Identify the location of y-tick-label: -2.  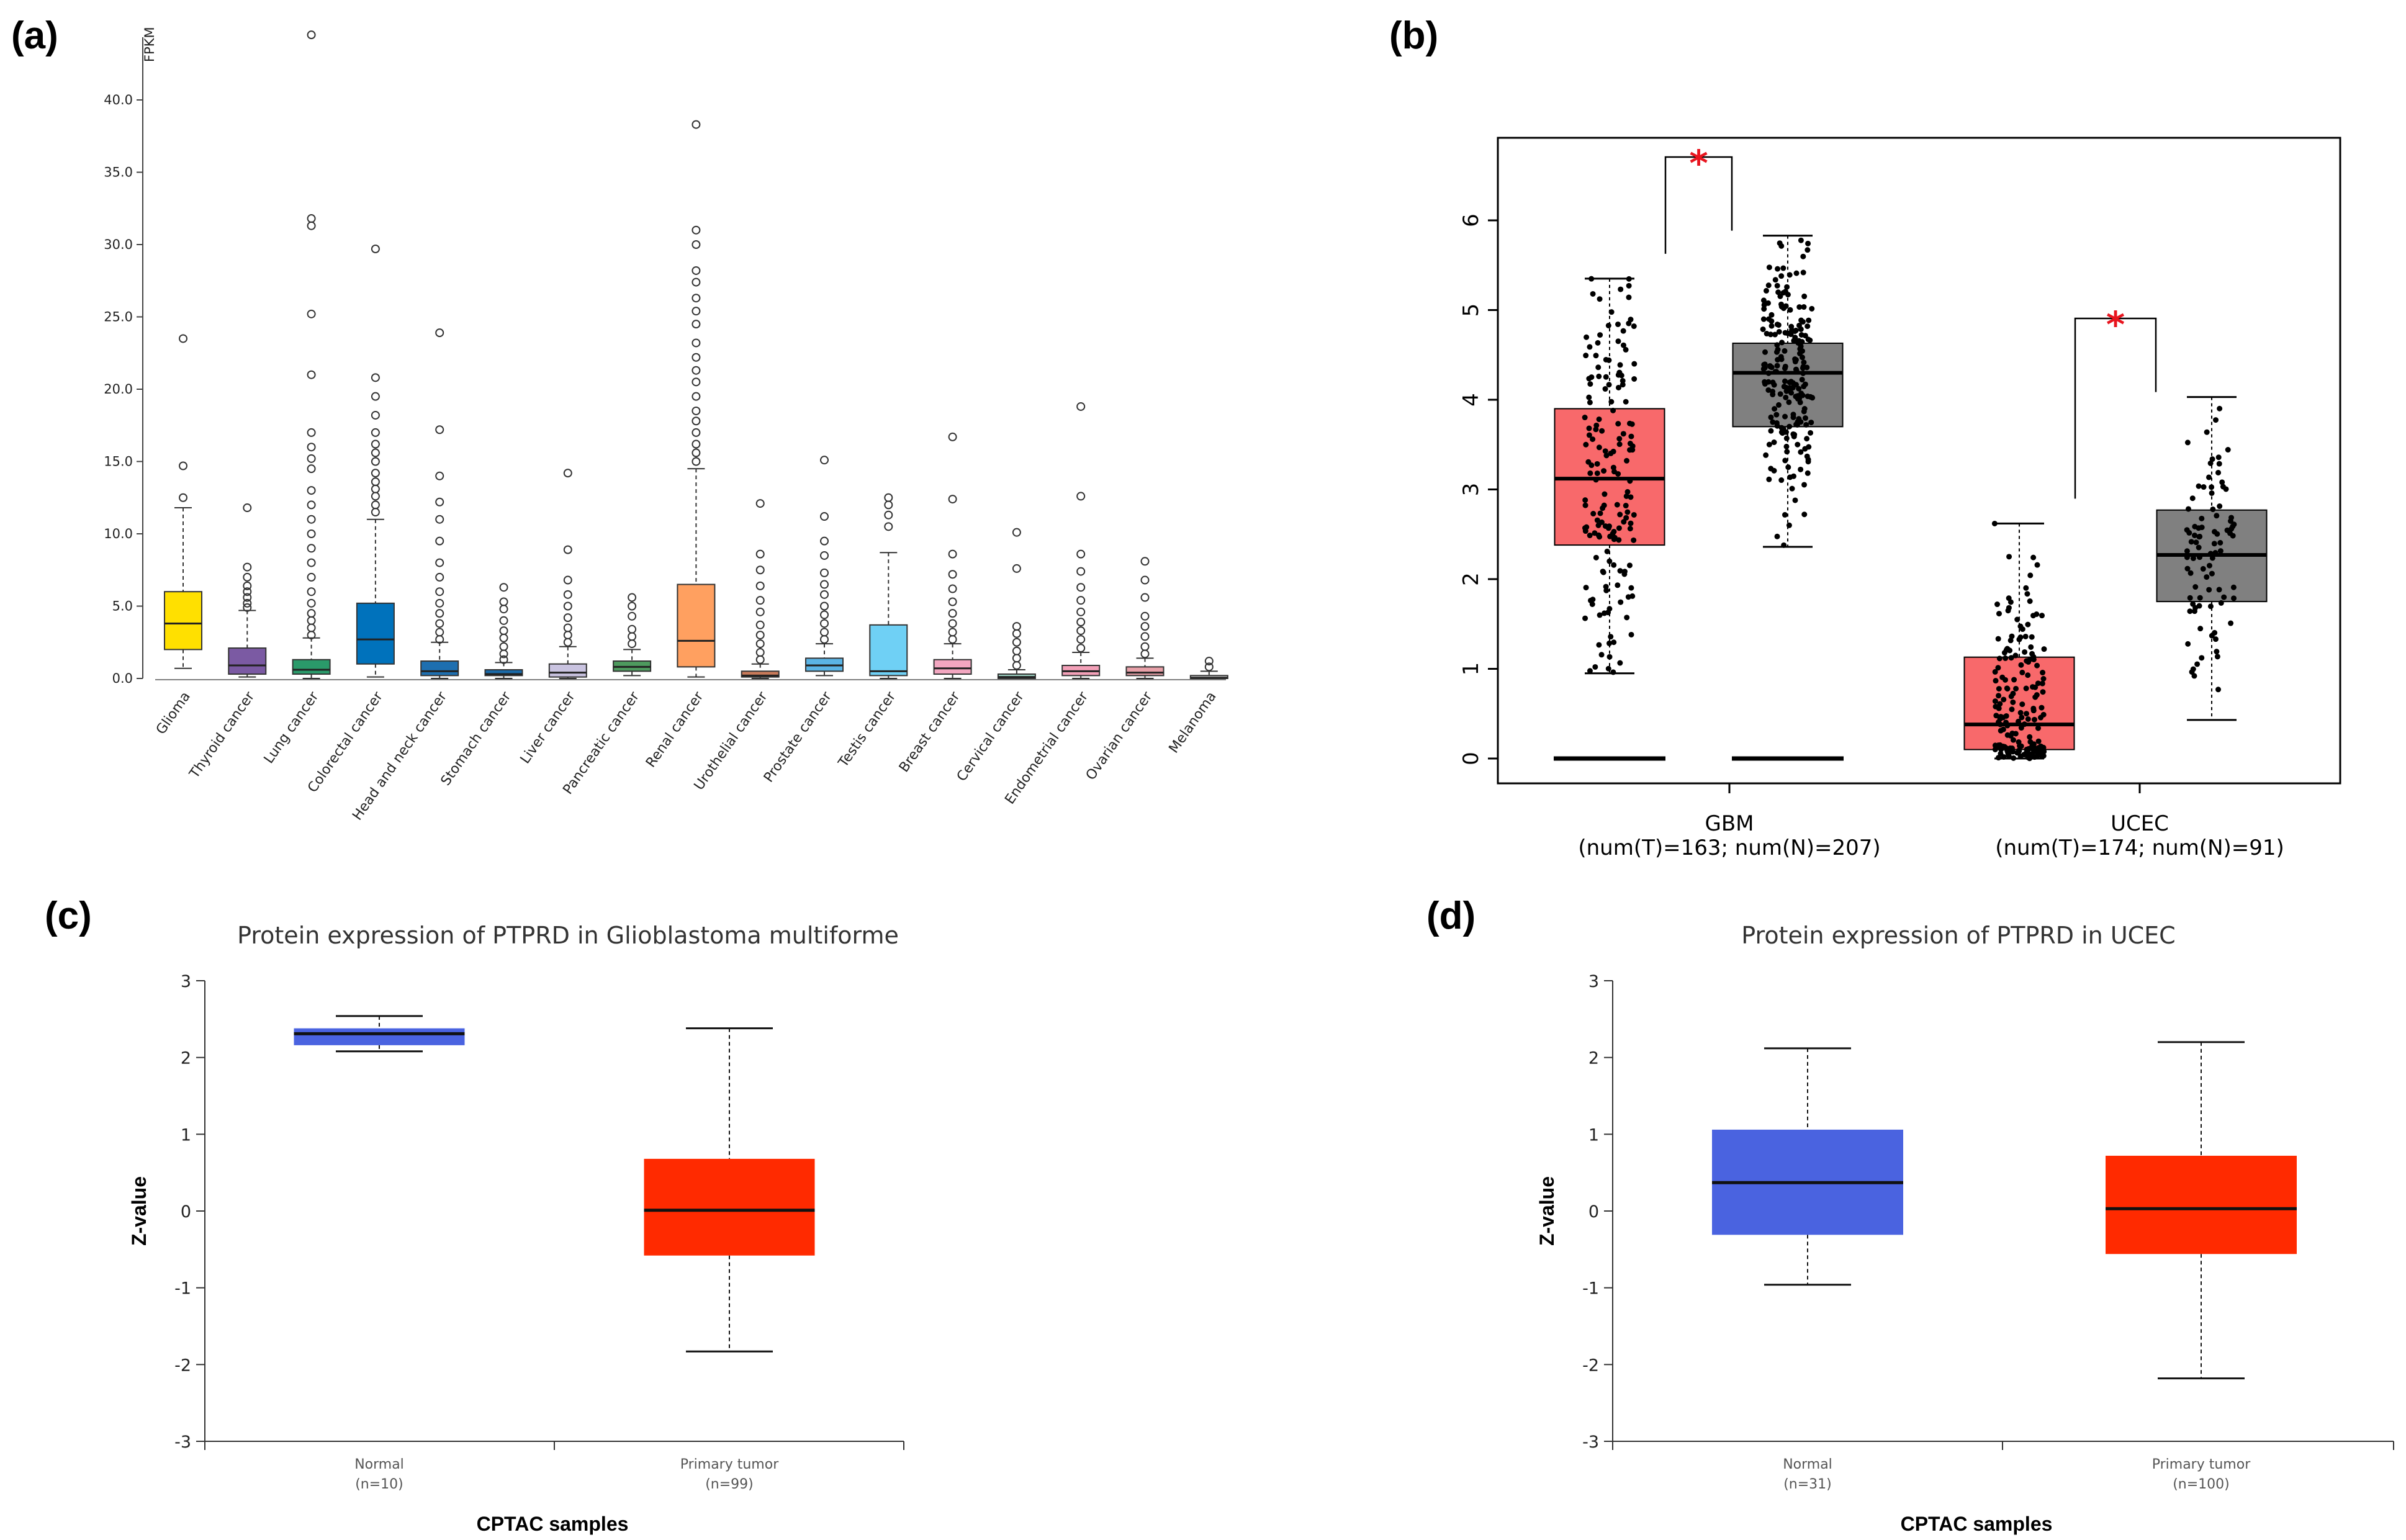
(1590, 1365).